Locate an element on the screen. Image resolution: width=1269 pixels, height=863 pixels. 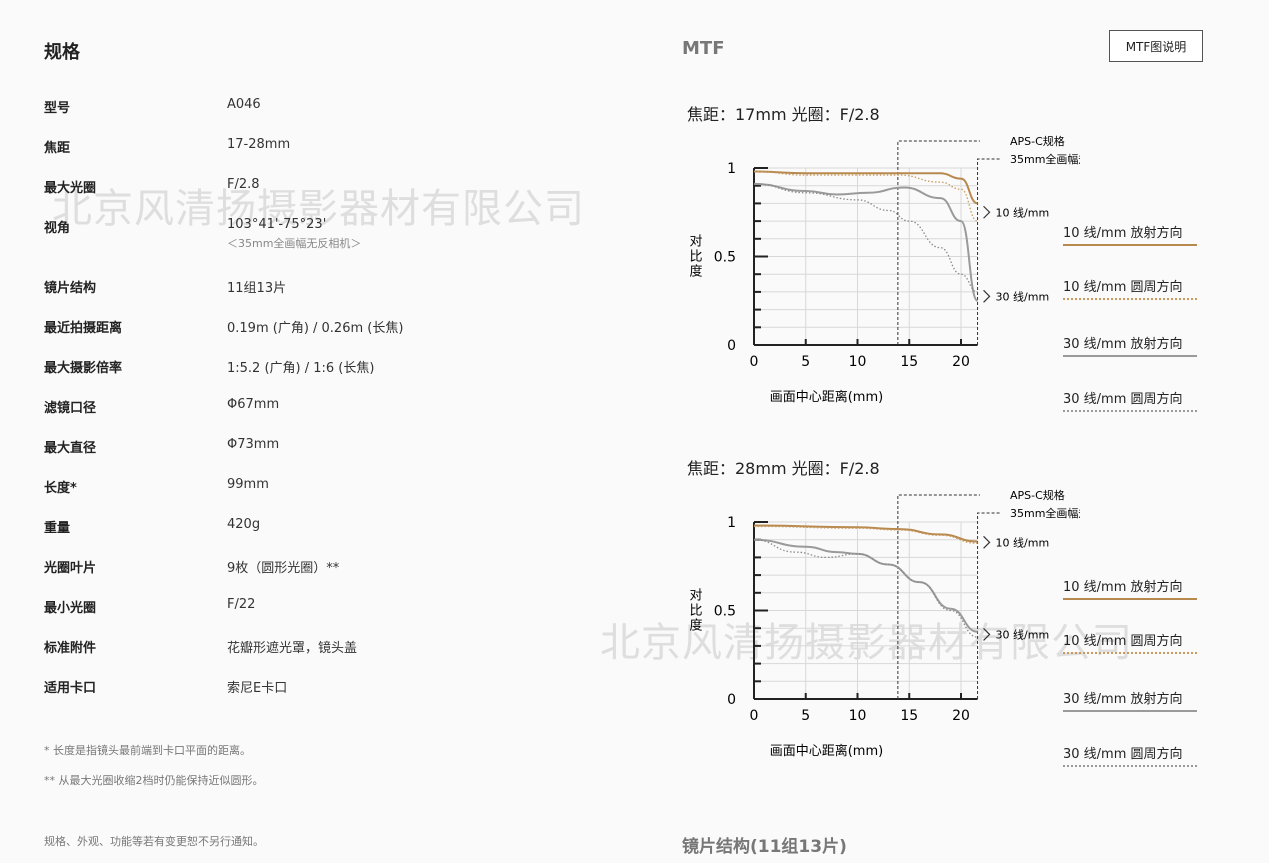
footnote: * 长度是指镜头最前端到卡口平面的距离。 is located at coordinates (147, 750).